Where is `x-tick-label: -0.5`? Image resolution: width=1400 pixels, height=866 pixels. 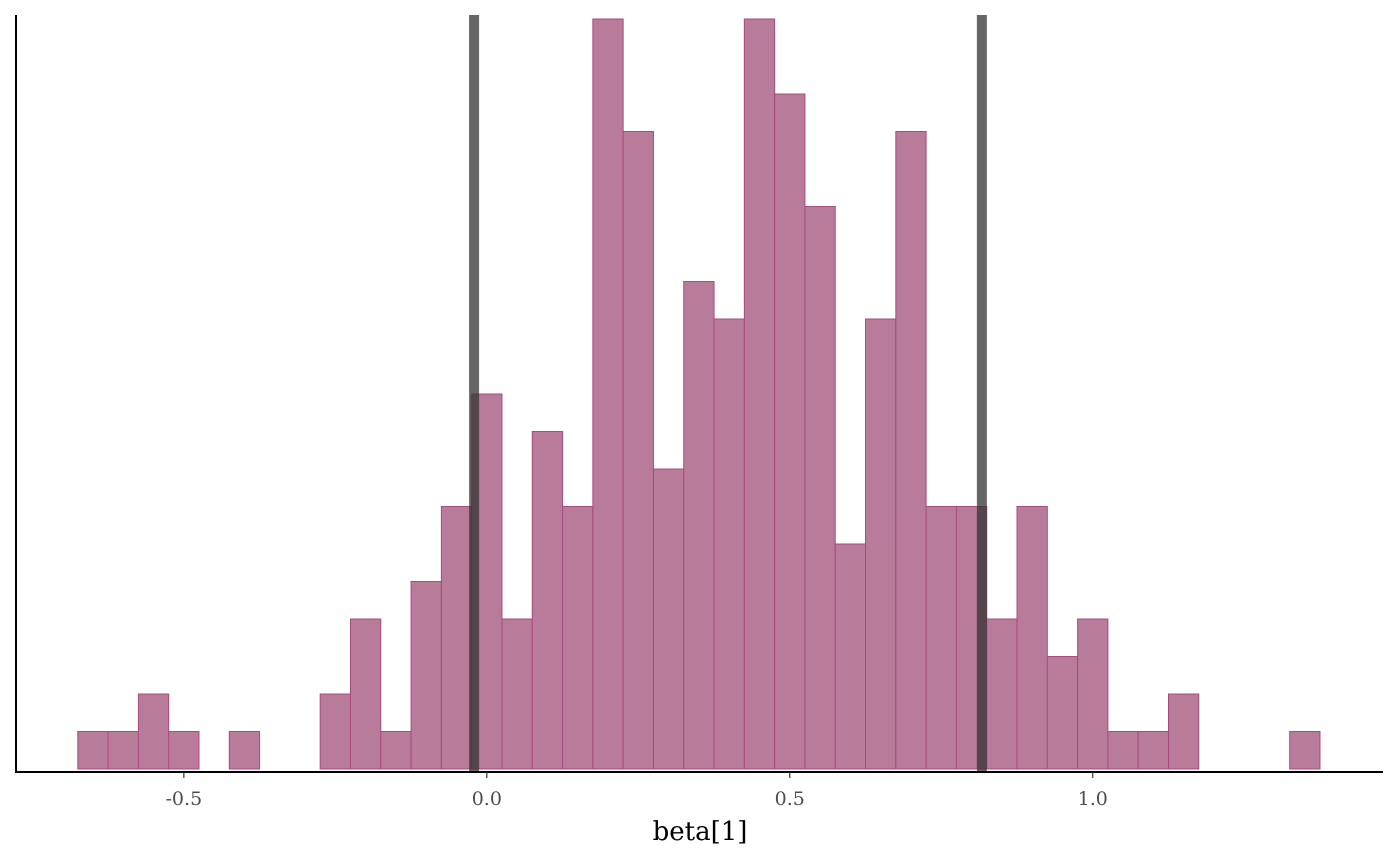
x-tick-label: -0.5 is located at coordinates (184, 799).